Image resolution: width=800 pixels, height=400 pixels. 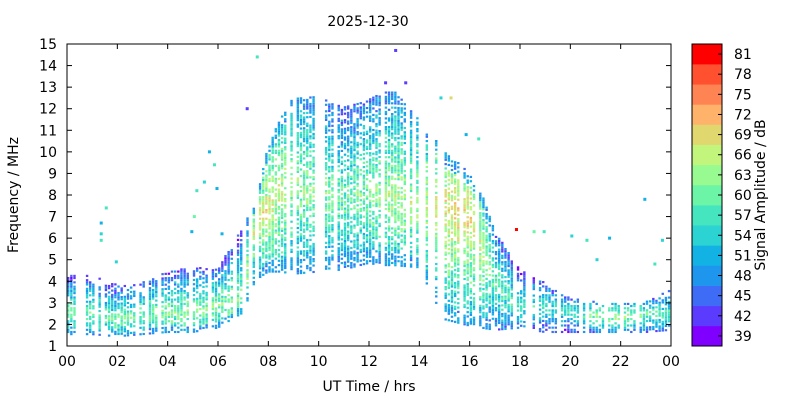 What do you see at coordinates (743, 216) in the screenshot?
I see `colorbar-tick-label: 57` at bounding box center [743, 216].